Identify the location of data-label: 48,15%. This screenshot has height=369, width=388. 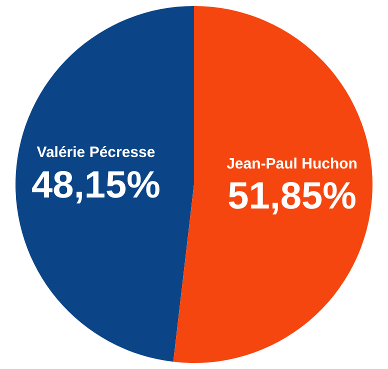
(96, 185).